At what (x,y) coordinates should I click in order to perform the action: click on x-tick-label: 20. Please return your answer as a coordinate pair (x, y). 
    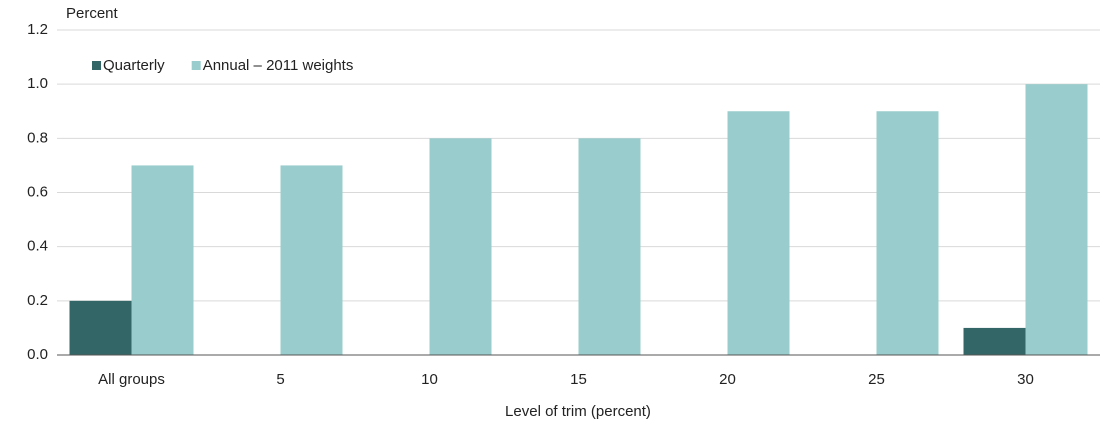
    Looking at the image, I should click on (727, 379).